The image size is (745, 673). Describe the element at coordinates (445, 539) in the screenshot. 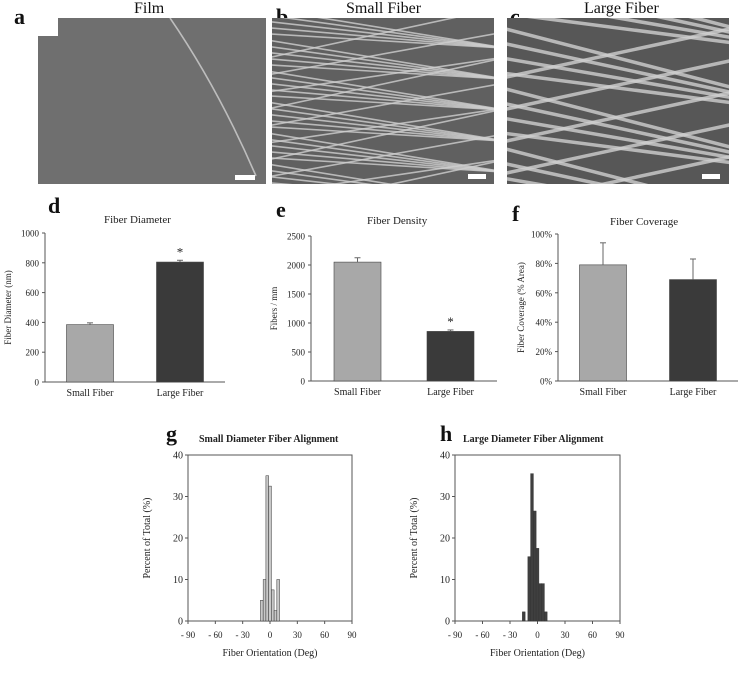

I see `y-tick-label: 20` at that location.